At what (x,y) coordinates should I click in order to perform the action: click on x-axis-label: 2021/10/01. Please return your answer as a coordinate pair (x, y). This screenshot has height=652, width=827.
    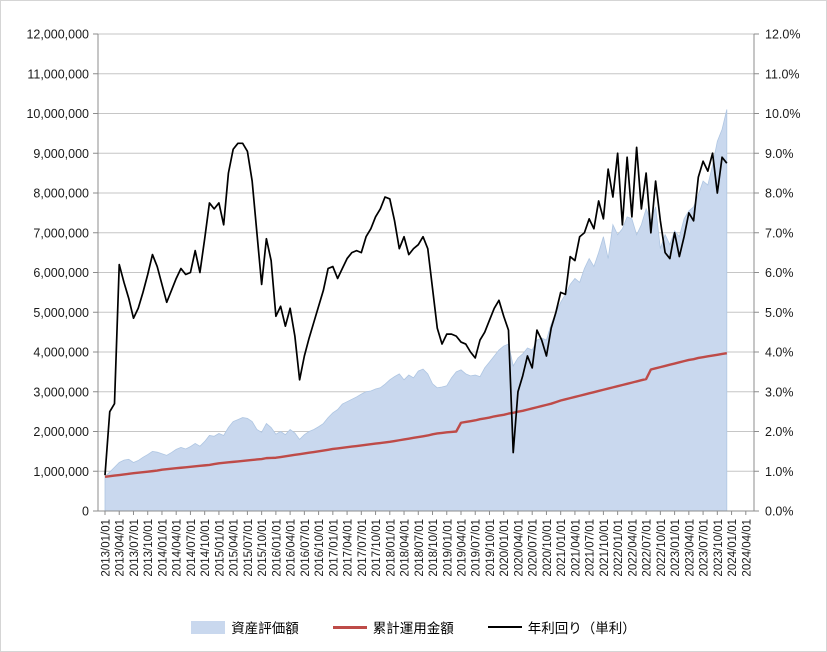
    Looking at the image, I should click on (605, 548).